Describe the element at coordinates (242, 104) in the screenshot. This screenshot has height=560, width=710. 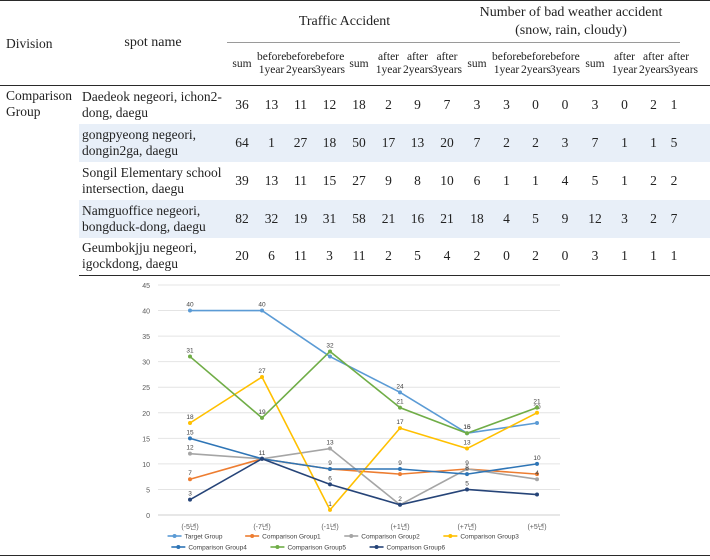
I see `value-cell: 36` at that location.